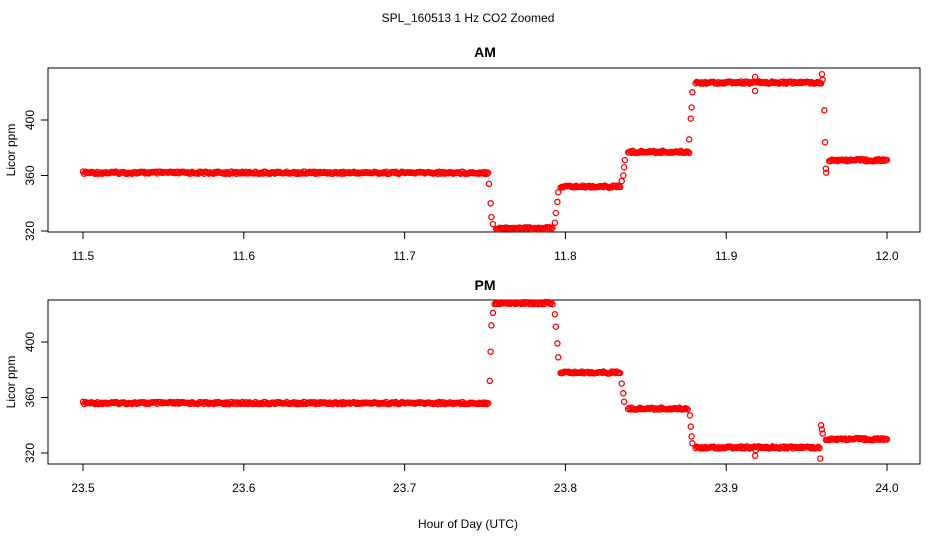 The height and width of the screenshot is (540, 936). What do you see at coordinates (83, 256) in the screenshot?
I see `x-tick-label: 11.5` at bounding box center [83, 256].